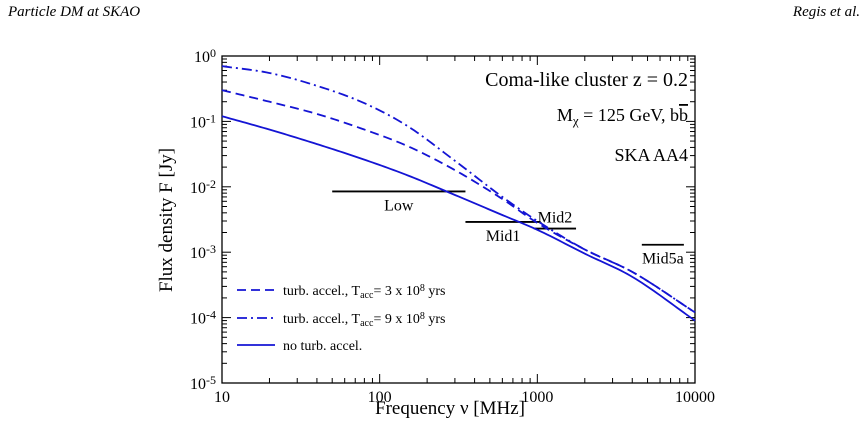 The image size is (868, 430). Describe the element at coordinates (622, 116) in the screenshot. I see `annotation-mass-channel: Mχ = 125 GeV, bb` at that location.